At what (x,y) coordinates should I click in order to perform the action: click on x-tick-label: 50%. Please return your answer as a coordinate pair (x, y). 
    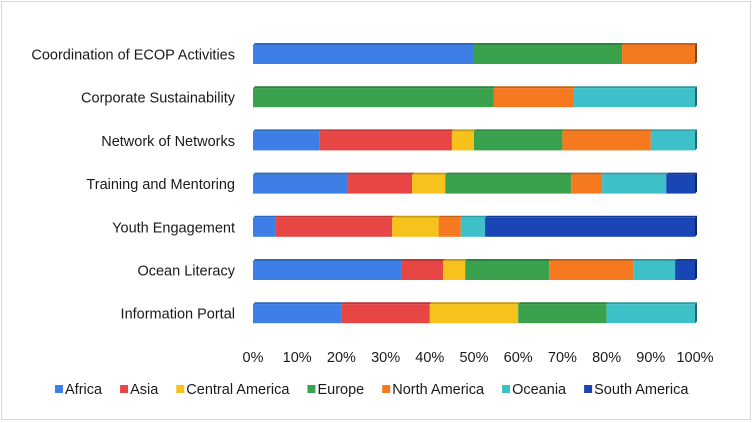
    Looking at the image, I should click on (473, 358).